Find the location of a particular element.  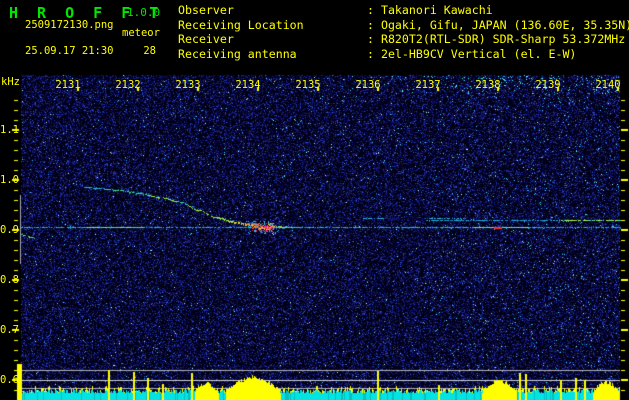

freq-tick-label: 1.0 is located at coordinates (9, 180).